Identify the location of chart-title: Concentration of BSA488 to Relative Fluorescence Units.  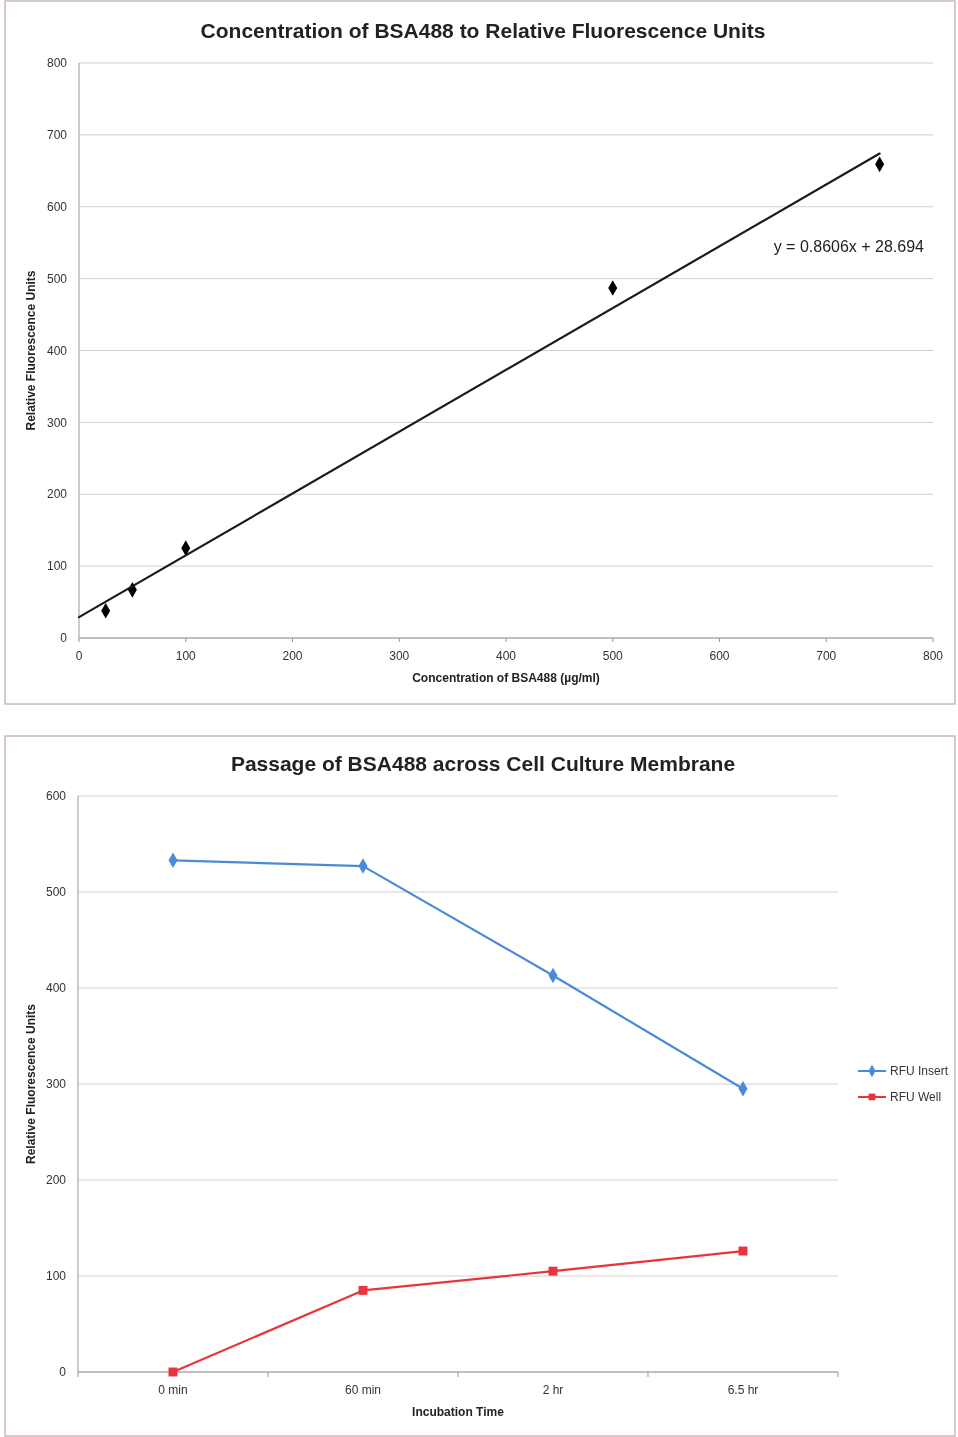
(483, 30).